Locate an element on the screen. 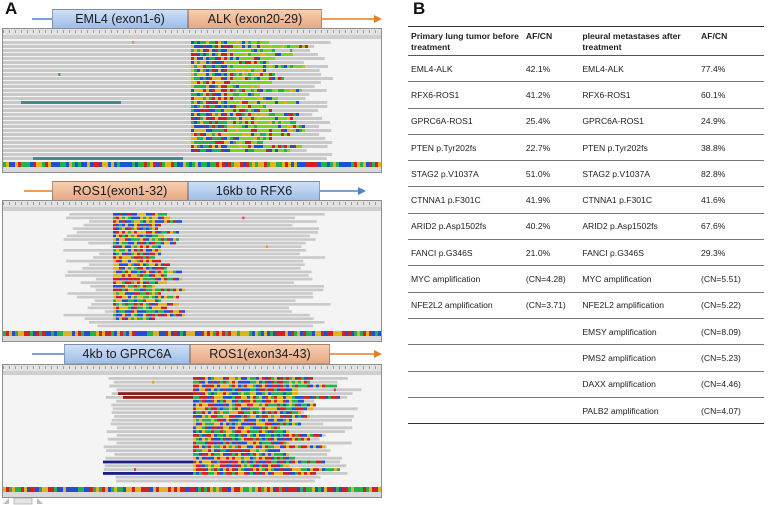 This screenshot has height=505, width=769. table-row: GPRC6A-ROS1 25.4% GPRC6A-ROS1 24.9% is located at coordinates (586, 121).